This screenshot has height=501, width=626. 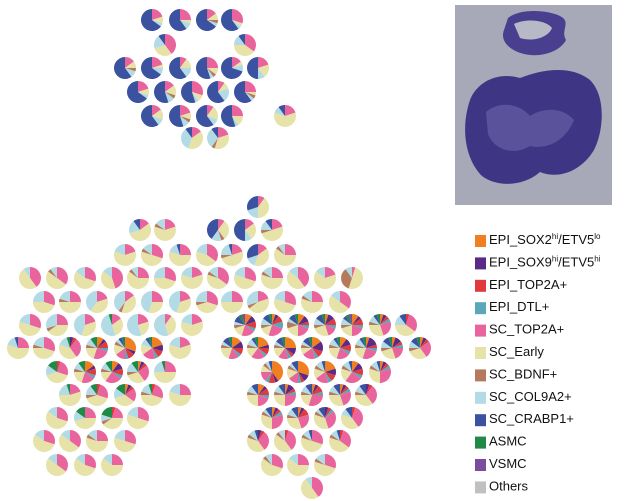 What do you see at coordinates (519, 307) in the screenshot?
I see `legend-label-part: EPI_DTL+` at bounding box center [519, 307].